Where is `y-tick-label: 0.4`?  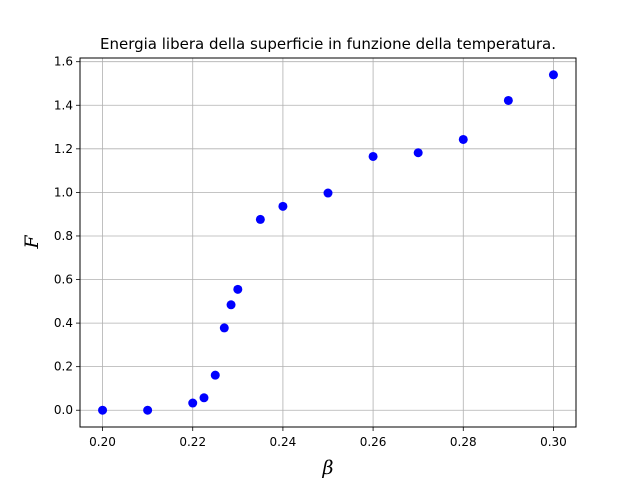
y-tick-label: 0.4 is located at coordinates (63, 323).